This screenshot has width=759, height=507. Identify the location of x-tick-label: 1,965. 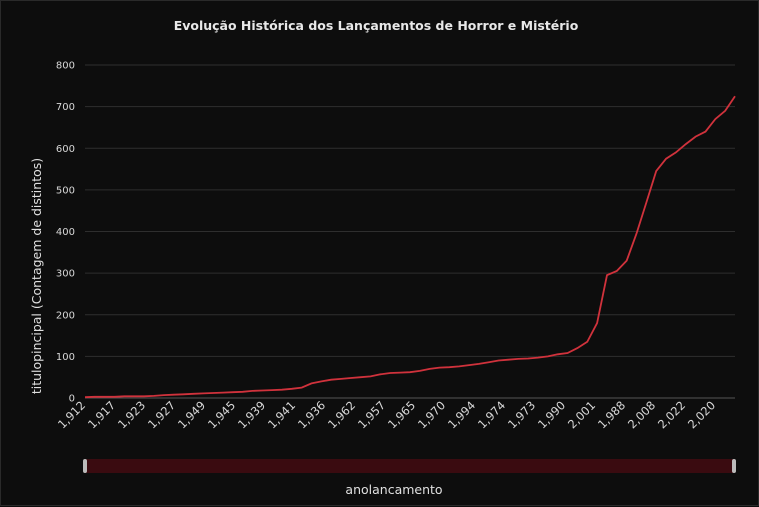
(401, 414).